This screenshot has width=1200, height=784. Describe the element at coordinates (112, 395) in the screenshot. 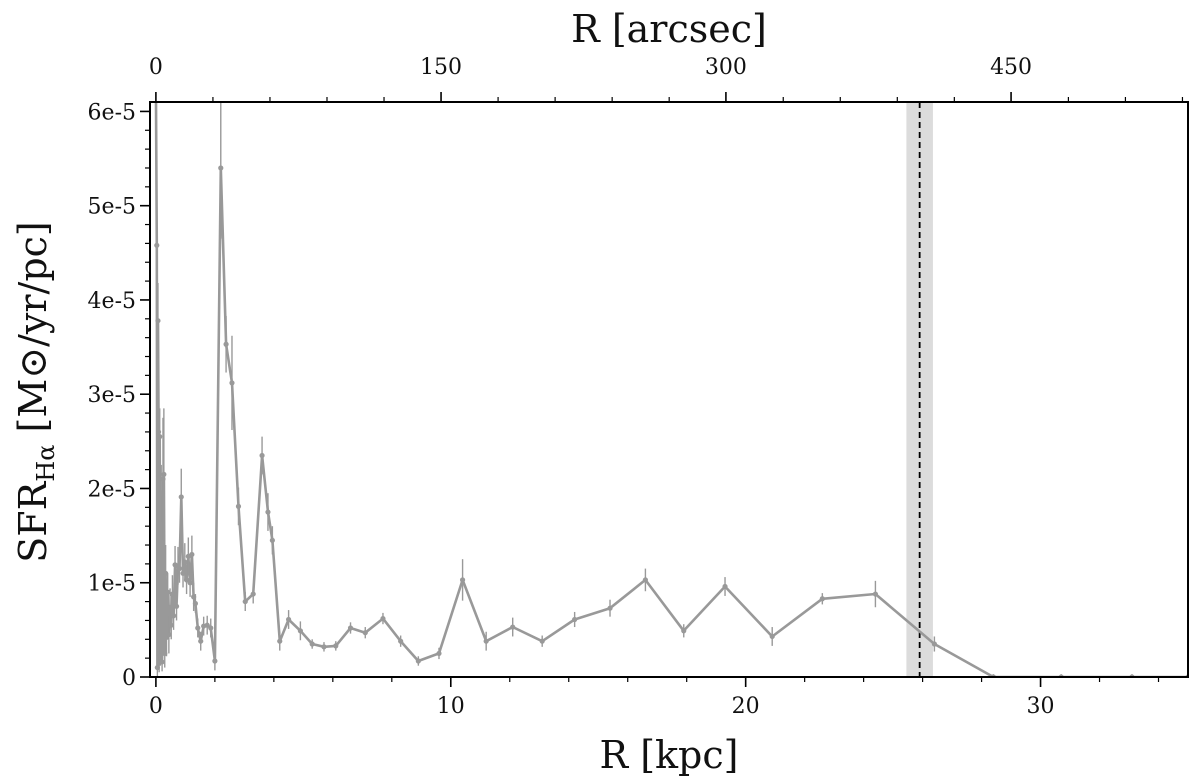

I see `y-tick-label: 3e-5` at that location.